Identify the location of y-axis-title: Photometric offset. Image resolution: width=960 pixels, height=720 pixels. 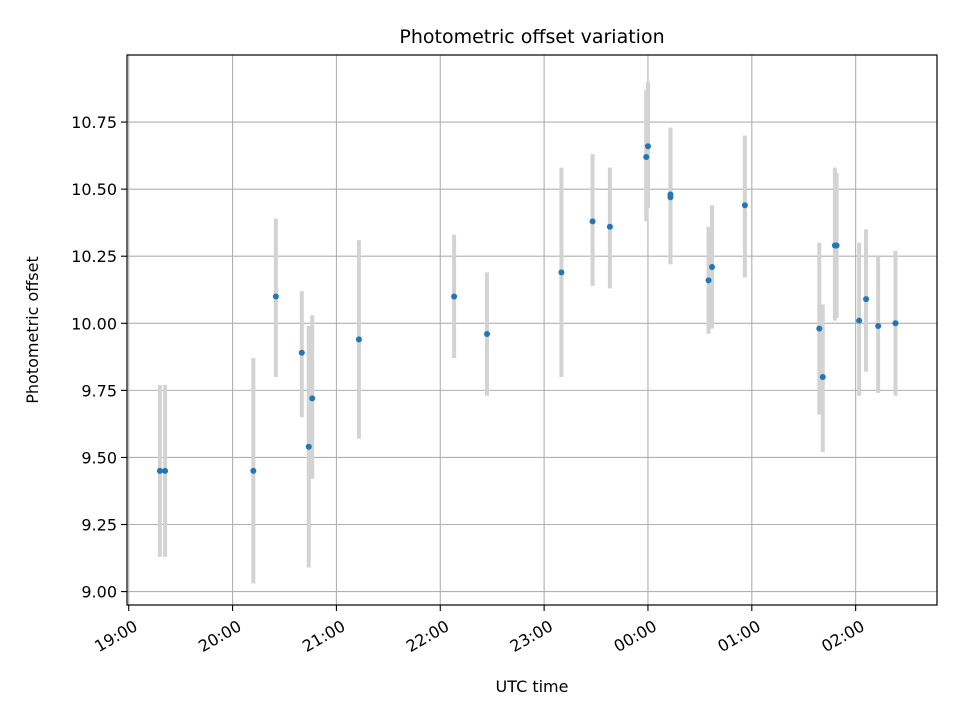
(32, 330).